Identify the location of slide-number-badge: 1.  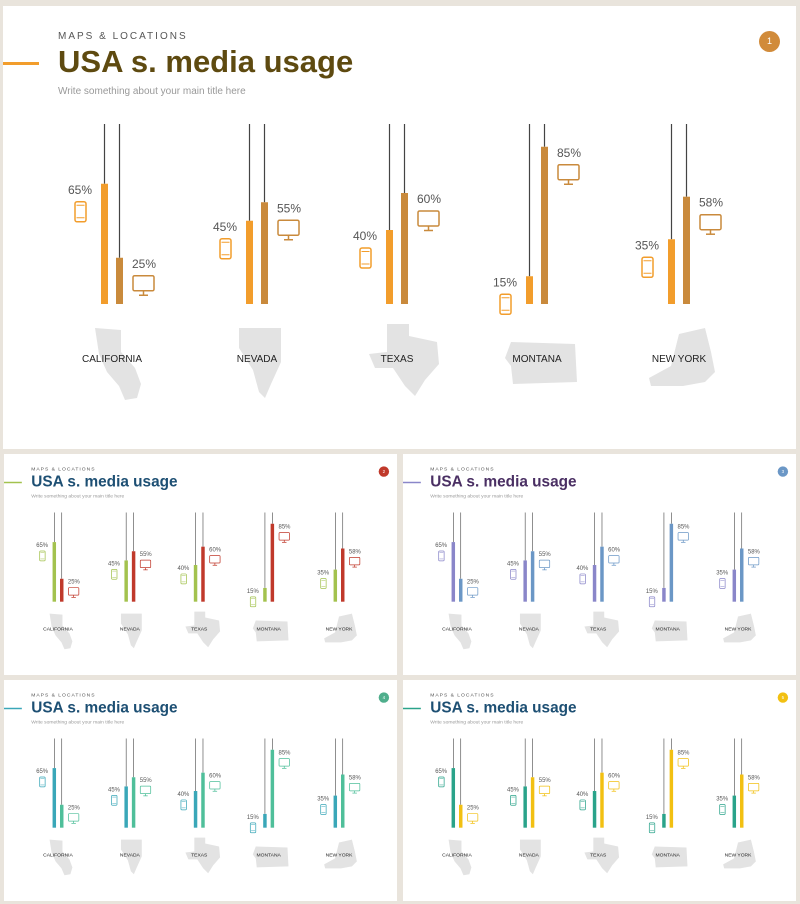
(769, 41).